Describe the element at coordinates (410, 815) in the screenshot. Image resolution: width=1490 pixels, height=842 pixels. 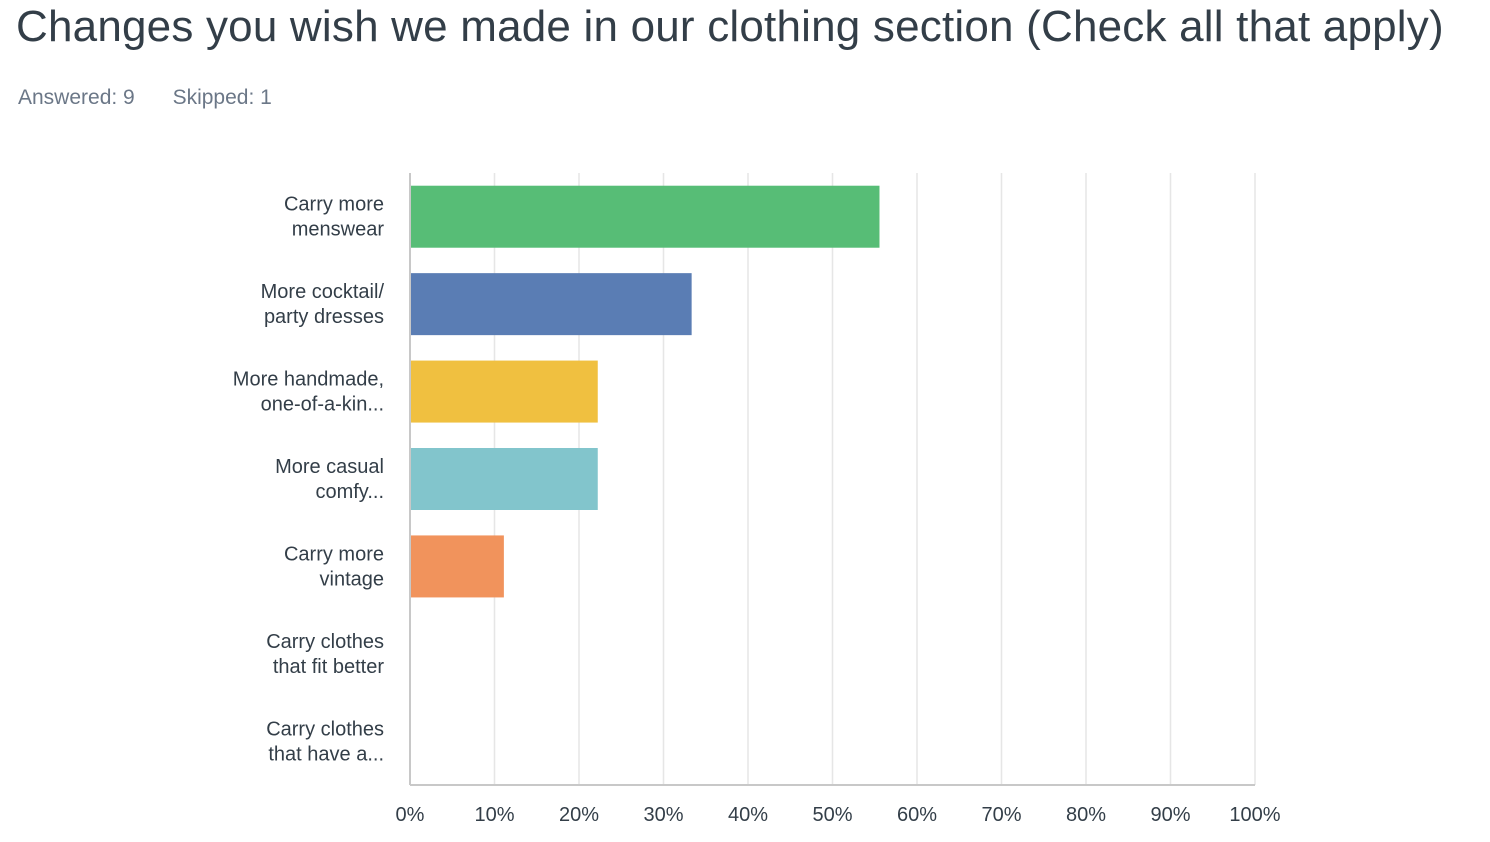
I see `x-tick-label: 0%` at that location.